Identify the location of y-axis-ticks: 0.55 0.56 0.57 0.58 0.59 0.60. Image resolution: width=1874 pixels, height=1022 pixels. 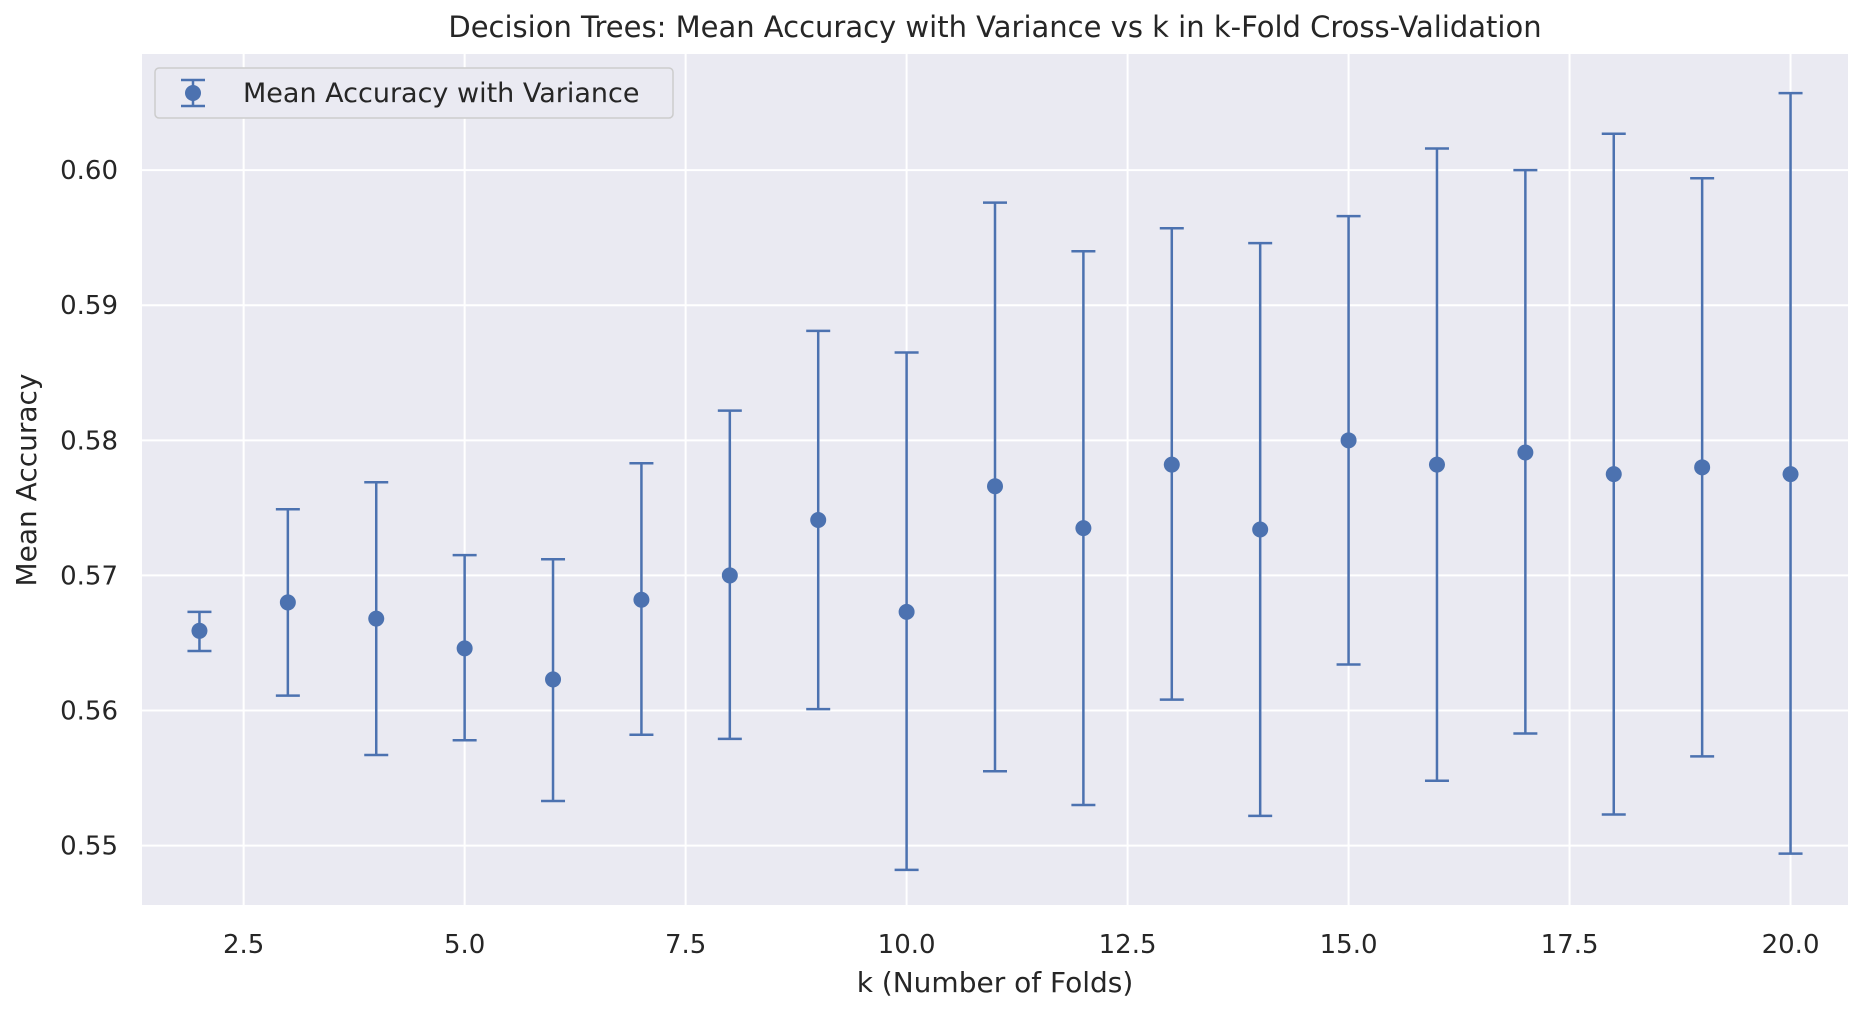
(89, 508).